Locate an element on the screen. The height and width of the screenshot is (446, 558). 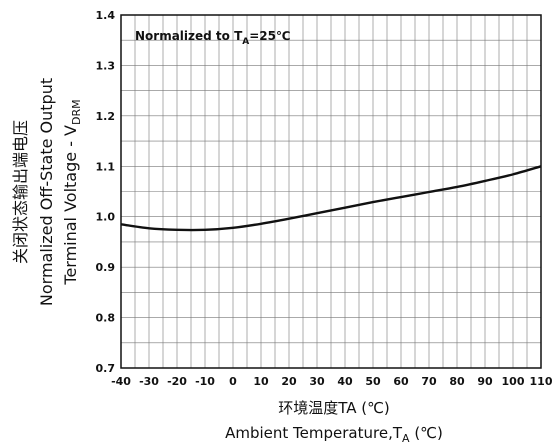
x-tick-label: 10 is located at coordinates (261, 381).